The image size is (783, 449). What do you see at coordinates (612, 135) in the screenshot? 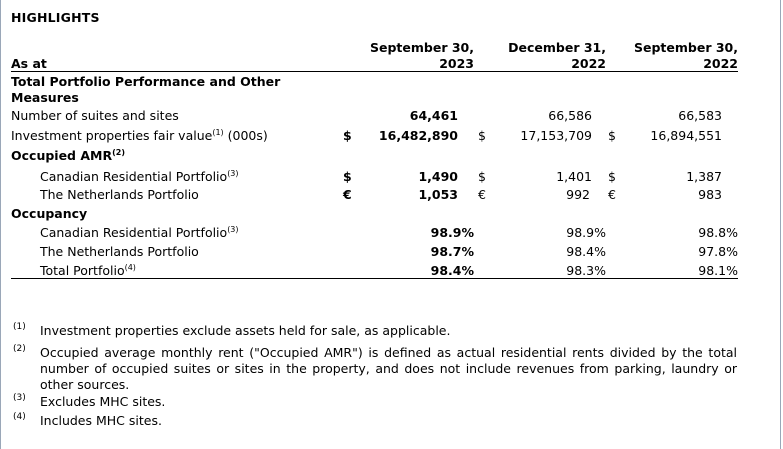
I see `fair-value-currency-sep-2022: $` at bounding box center [612, 135].